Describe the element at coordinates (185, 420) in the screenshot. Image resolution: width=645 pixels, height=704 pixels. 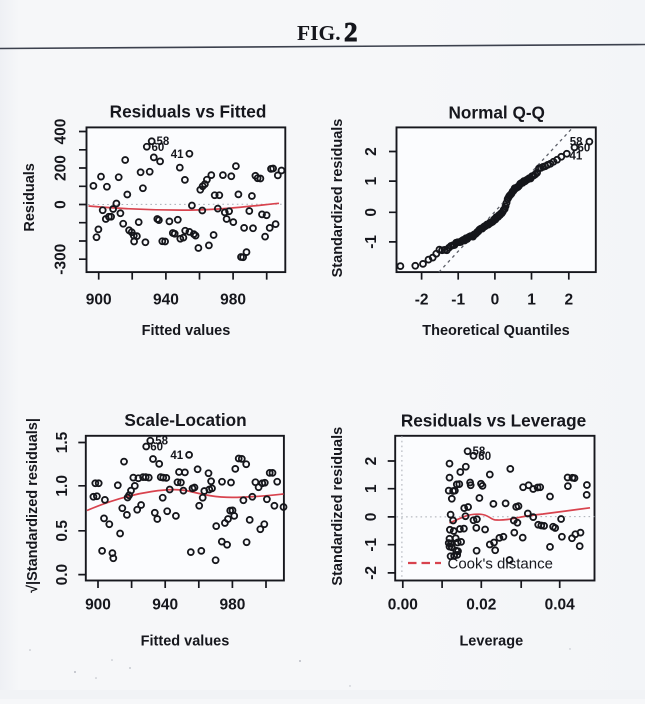
I see `svg-text: Scale-Location` at that location.